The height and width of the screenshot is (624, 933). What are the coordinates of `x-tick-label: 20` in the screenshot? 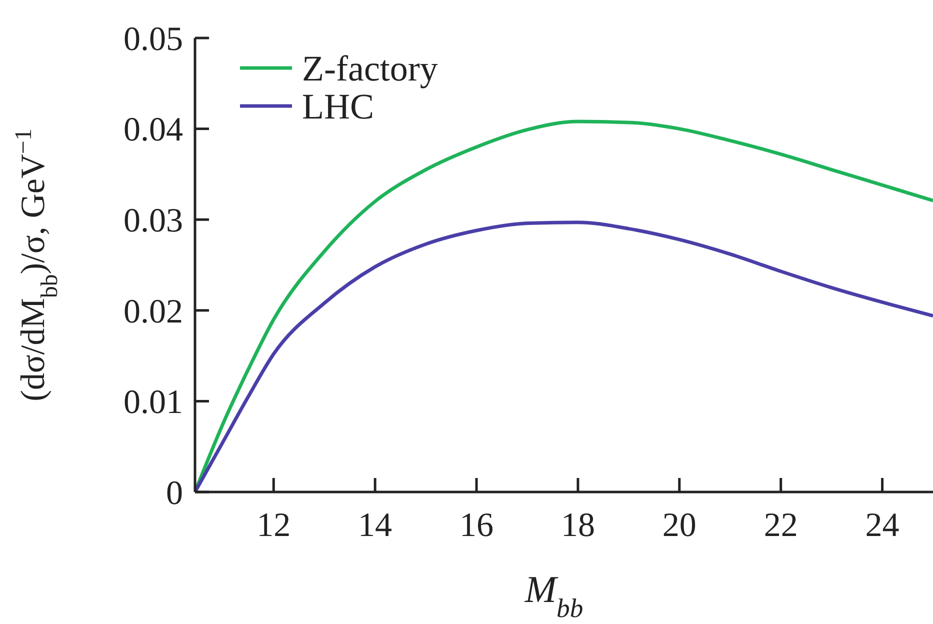 It's located at (679, 525).